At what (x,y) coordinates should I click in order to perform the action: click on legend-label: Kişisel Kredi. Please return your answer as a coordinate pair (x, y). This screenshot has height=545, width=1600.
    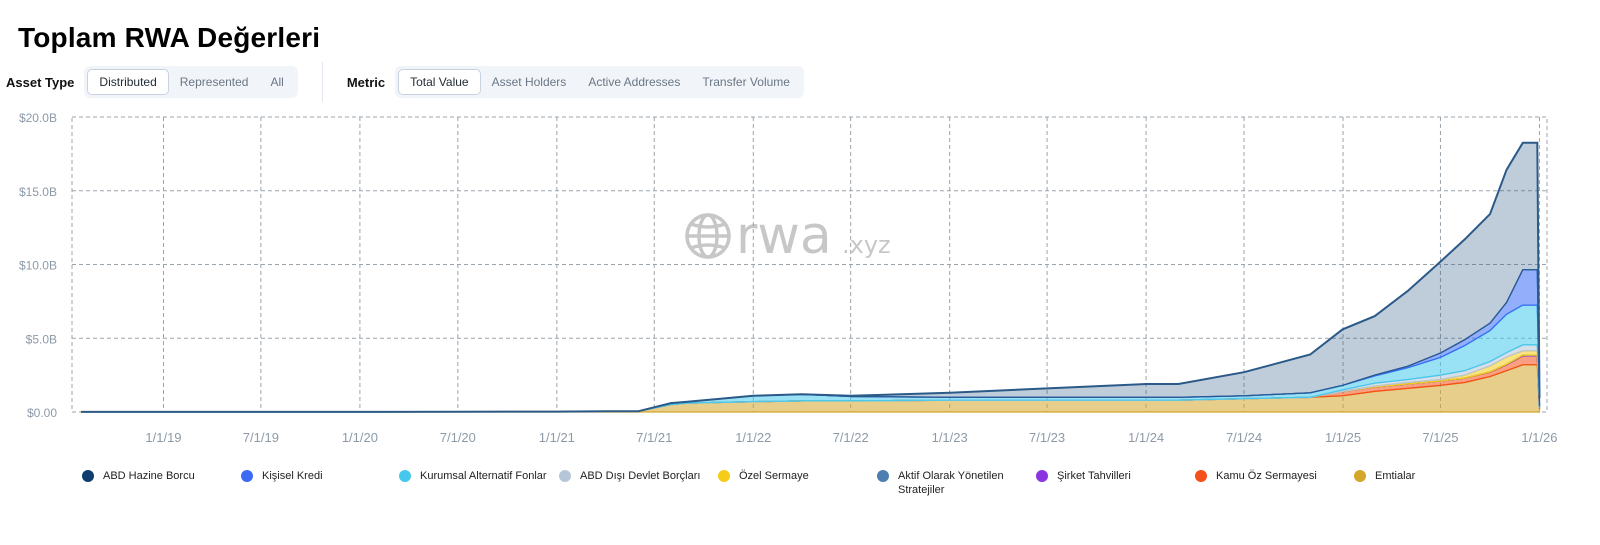
    Looking at the image, I should click on (292, 476).